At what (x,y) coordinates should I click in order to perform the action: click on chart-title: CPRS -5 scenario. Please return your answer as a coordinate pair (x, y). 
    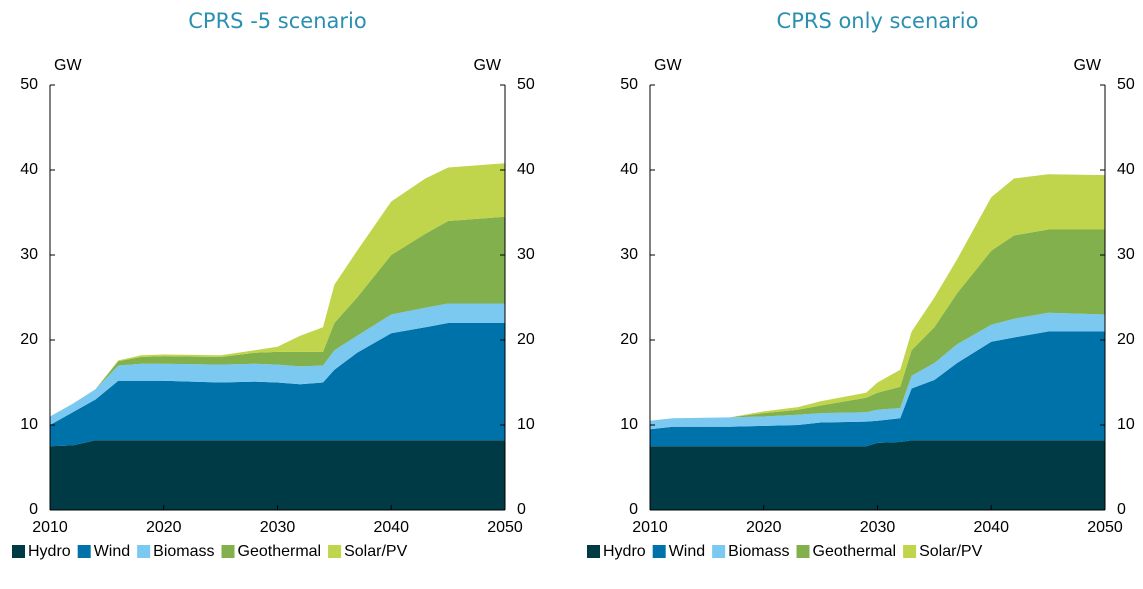
    Looking at the image, I should click on (277, 21).